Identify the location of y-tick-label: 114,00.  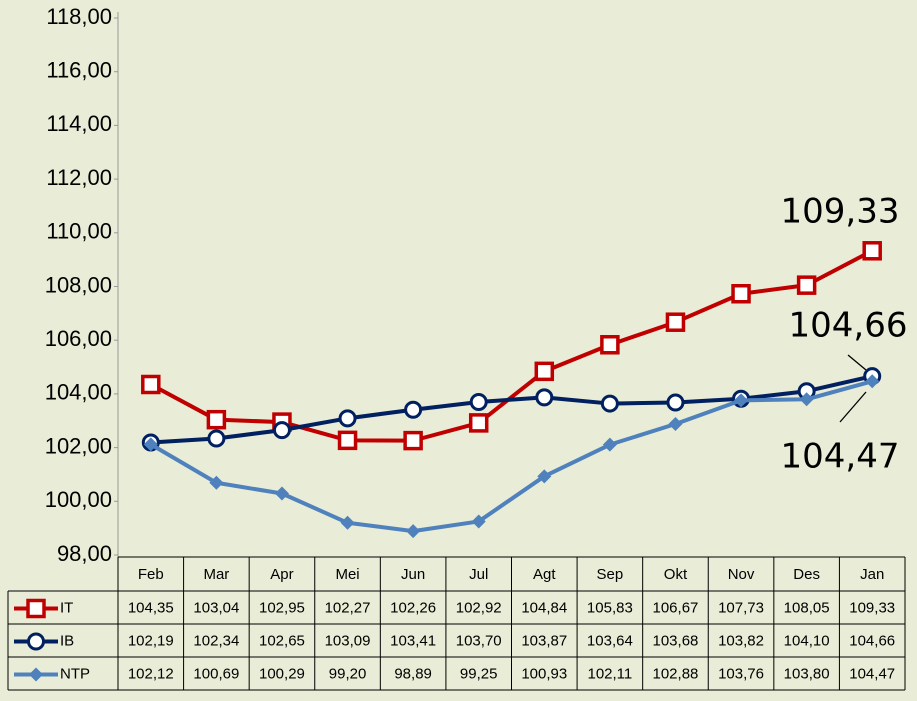
(79, 123).